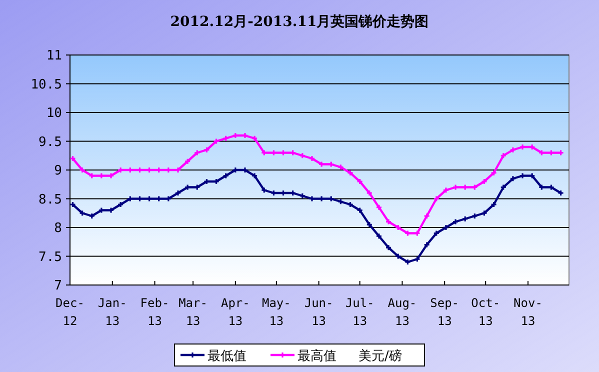 The height and width of the screenshot is (372, 599). I want to click on y-tick-label: 10, so click(54, 114).